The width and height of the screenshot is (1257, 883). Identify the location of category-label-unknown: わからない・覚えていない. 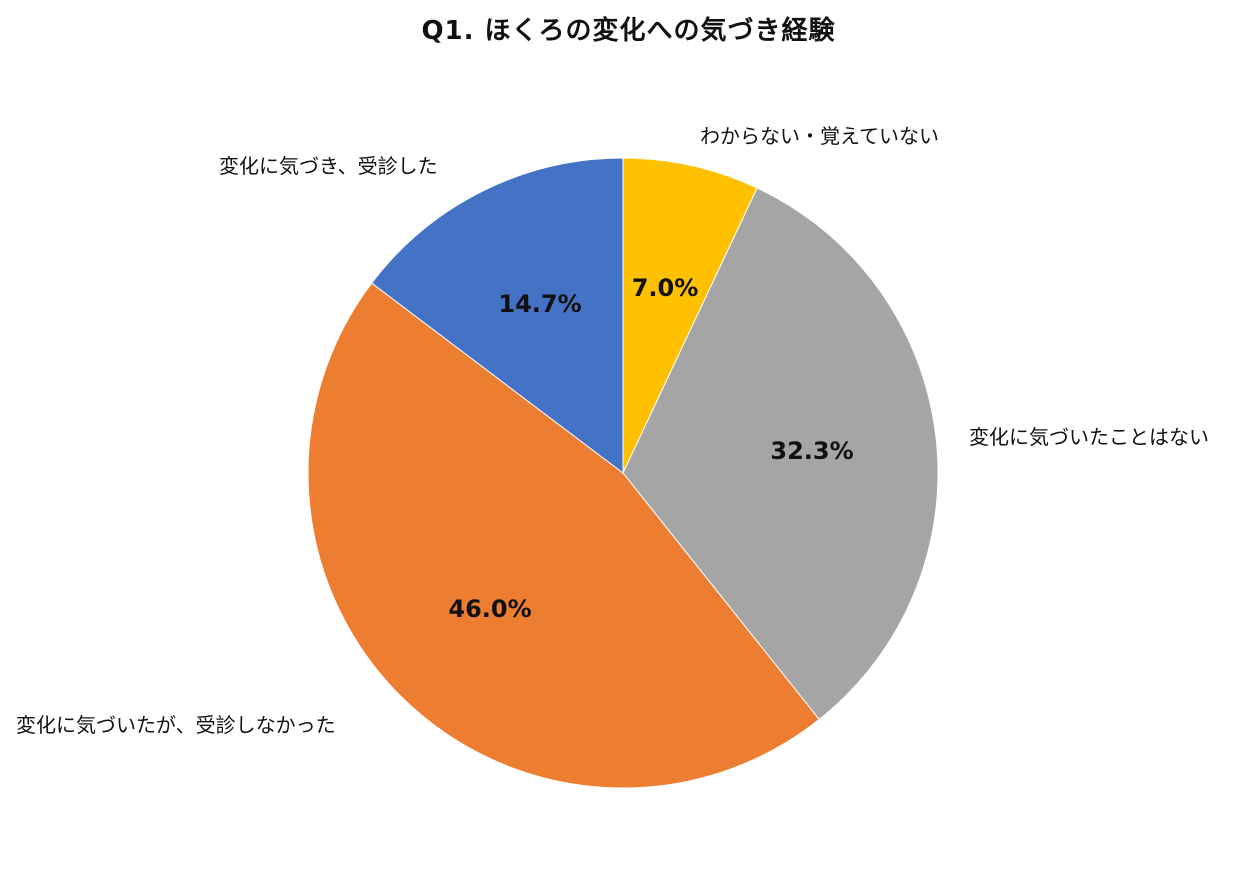
(819, 136).